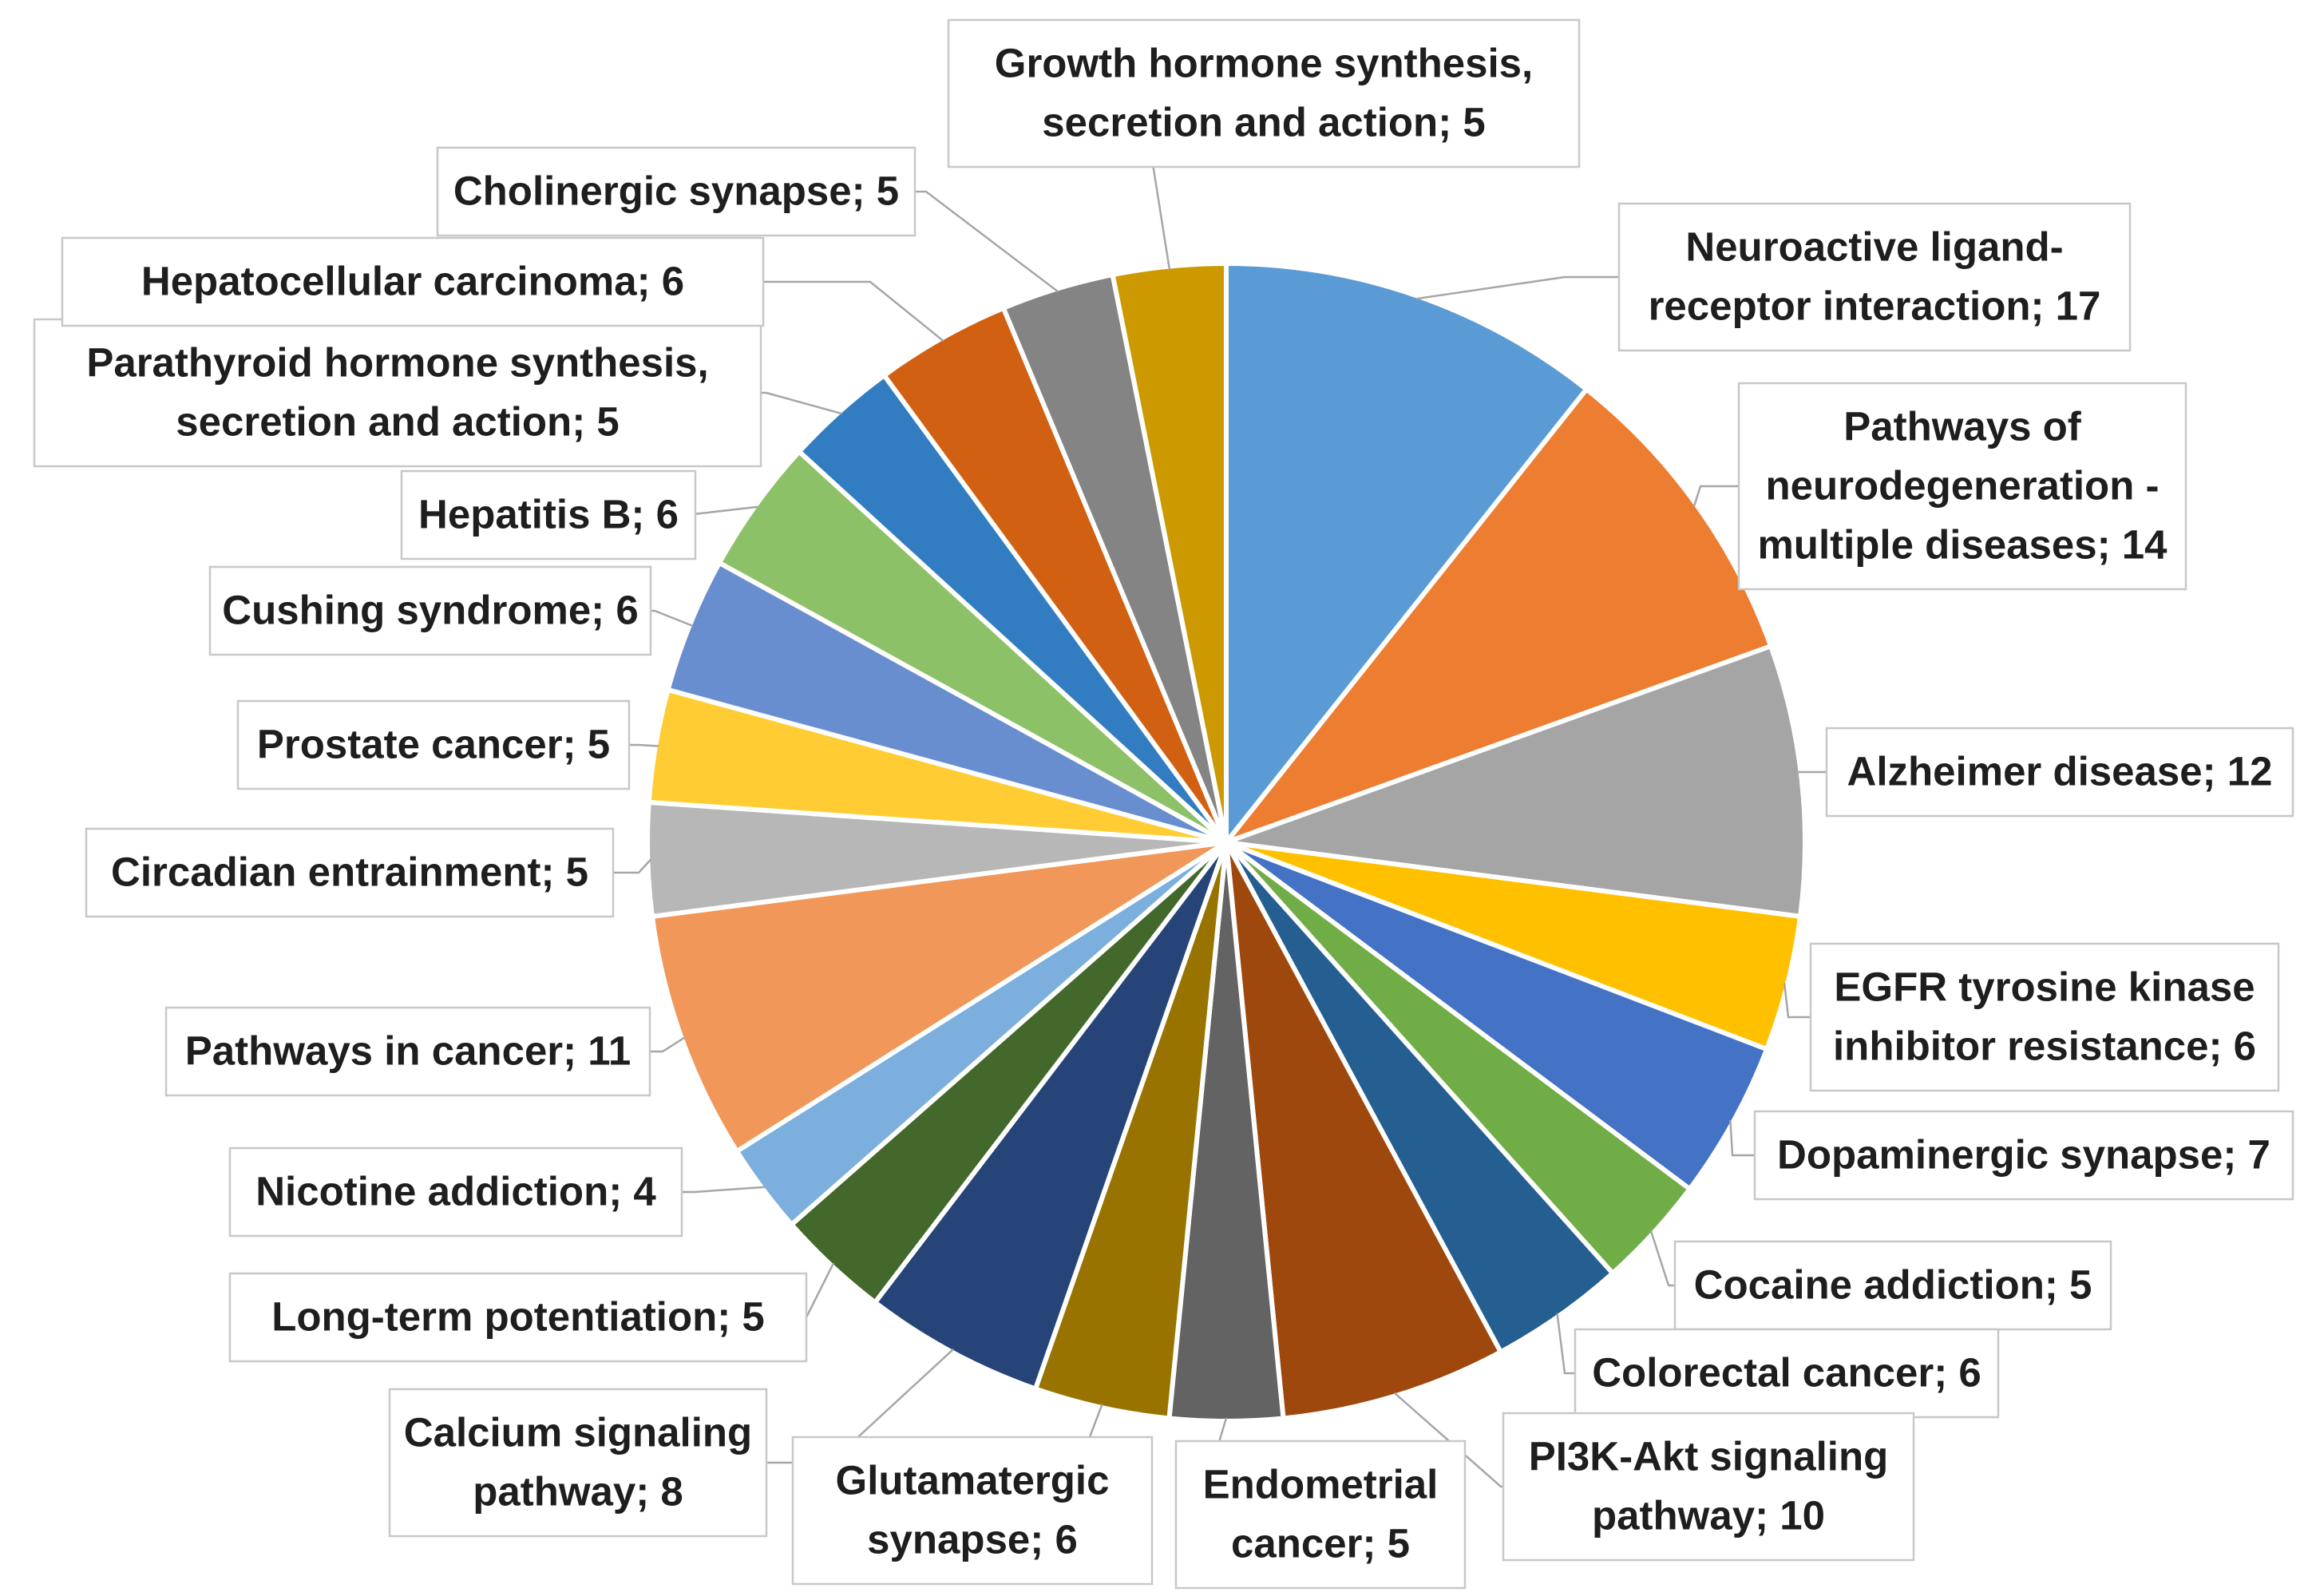 The image size is (2312, 1596). I want to click on leader-line-alzheimer-disease, so click(1811, 775).